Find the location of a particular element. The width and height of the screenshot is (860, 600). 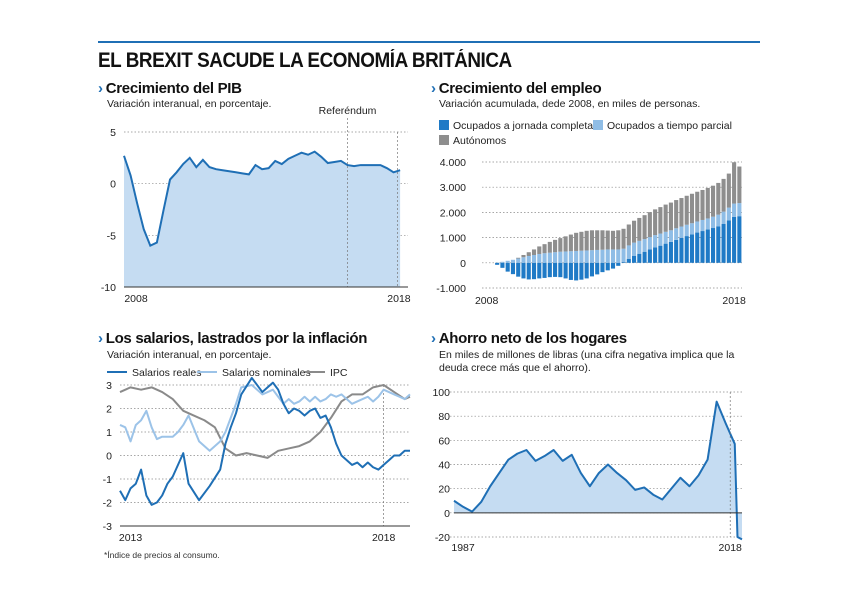

savings-panel-title: › Ahorro neto de los hogares is located at coordinates (529, 338).